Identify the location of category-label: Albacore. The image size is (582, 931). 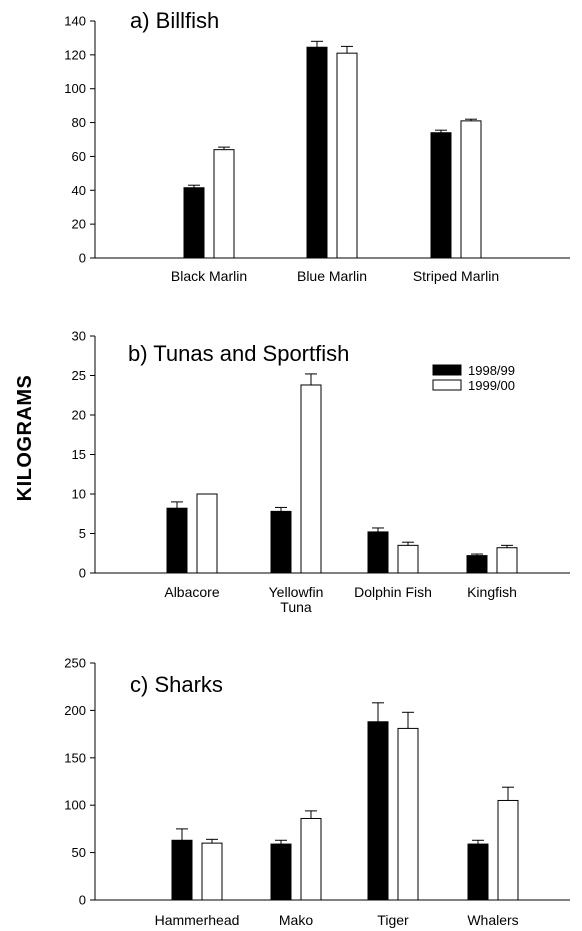
(191, 592).